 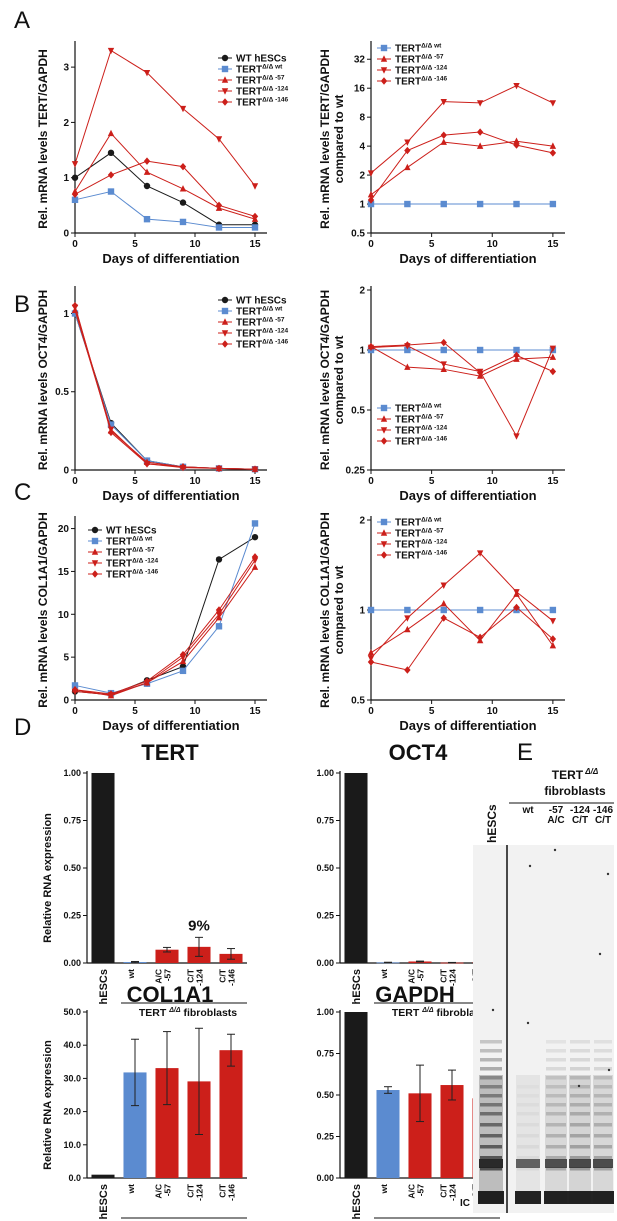 I want to click on y-tick-label: 0.00, so click(x=72, y=963).